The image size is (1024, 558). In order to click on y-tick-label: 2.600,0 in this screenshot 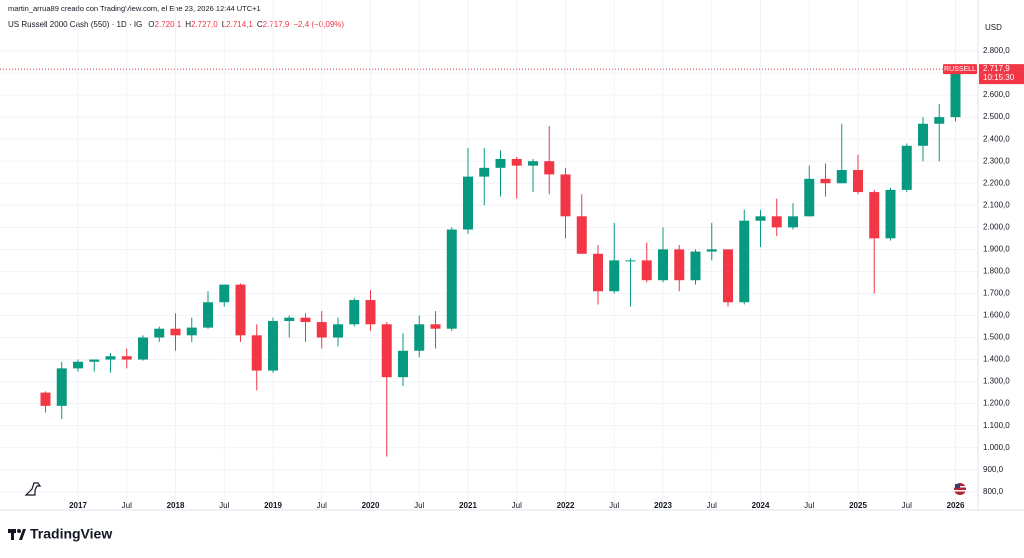, I will do `click(996, 94)`.